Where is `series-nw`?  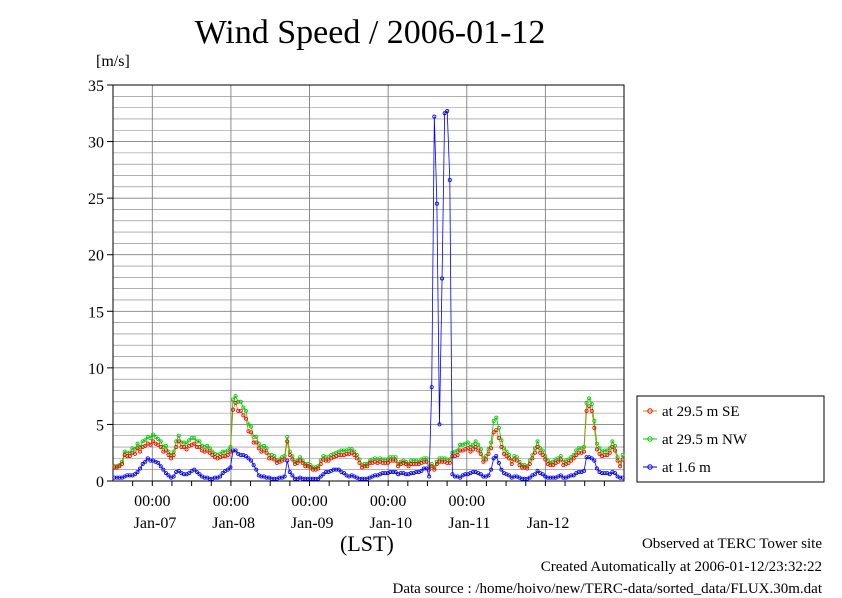
series-nw is located at coordinates (368, 432).